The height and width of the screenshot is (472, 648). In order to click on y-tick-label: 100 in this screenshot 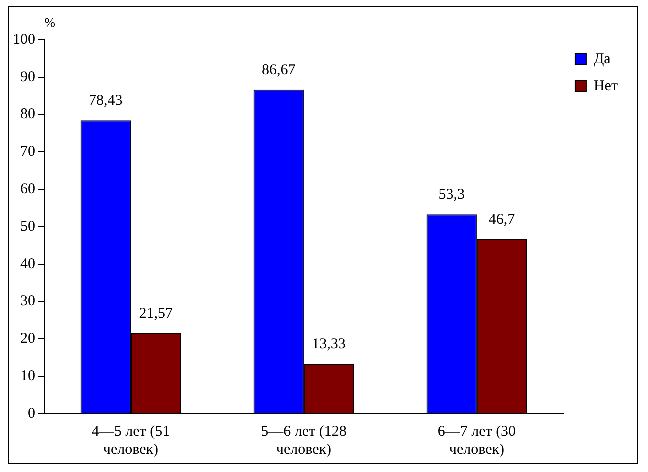, I will do `click(24, 40)`.